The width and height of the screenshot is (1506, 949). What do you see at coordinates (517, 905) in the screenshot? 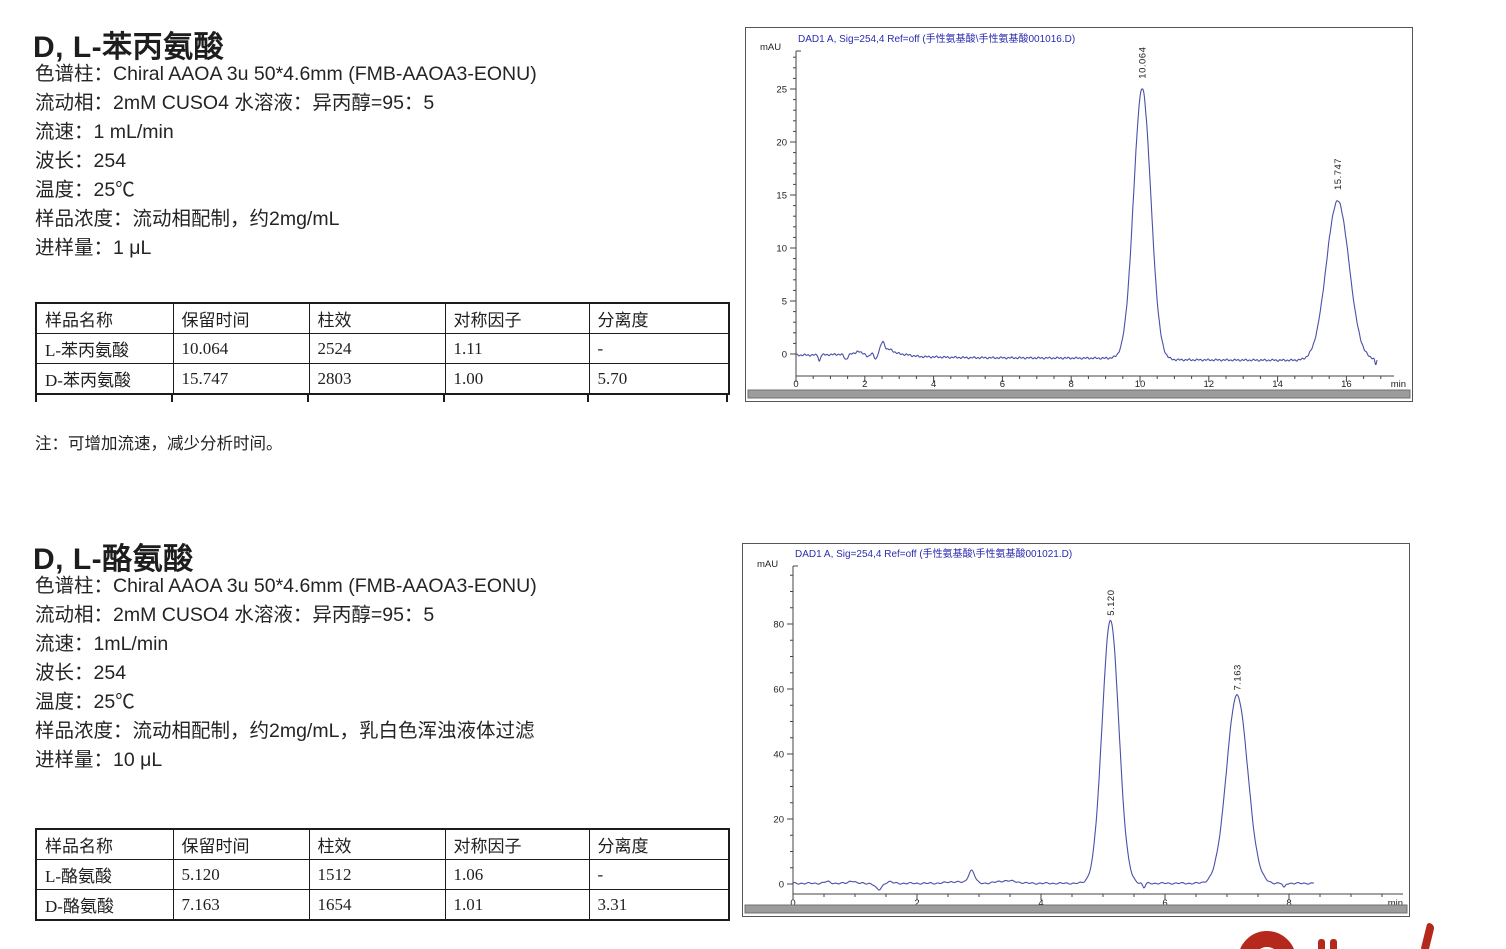
I see `cell-symmetry: 1.01` at bounding box center [517, 905].